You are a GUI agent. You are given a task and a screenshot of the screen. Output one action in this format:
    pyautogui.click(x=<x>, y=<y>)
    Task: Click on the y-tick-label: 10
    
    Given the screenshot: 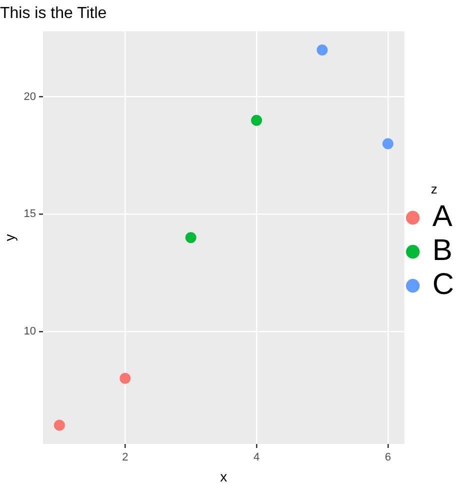 What is the action you would take?
    pyautogui.click(x=30, y=331)
    